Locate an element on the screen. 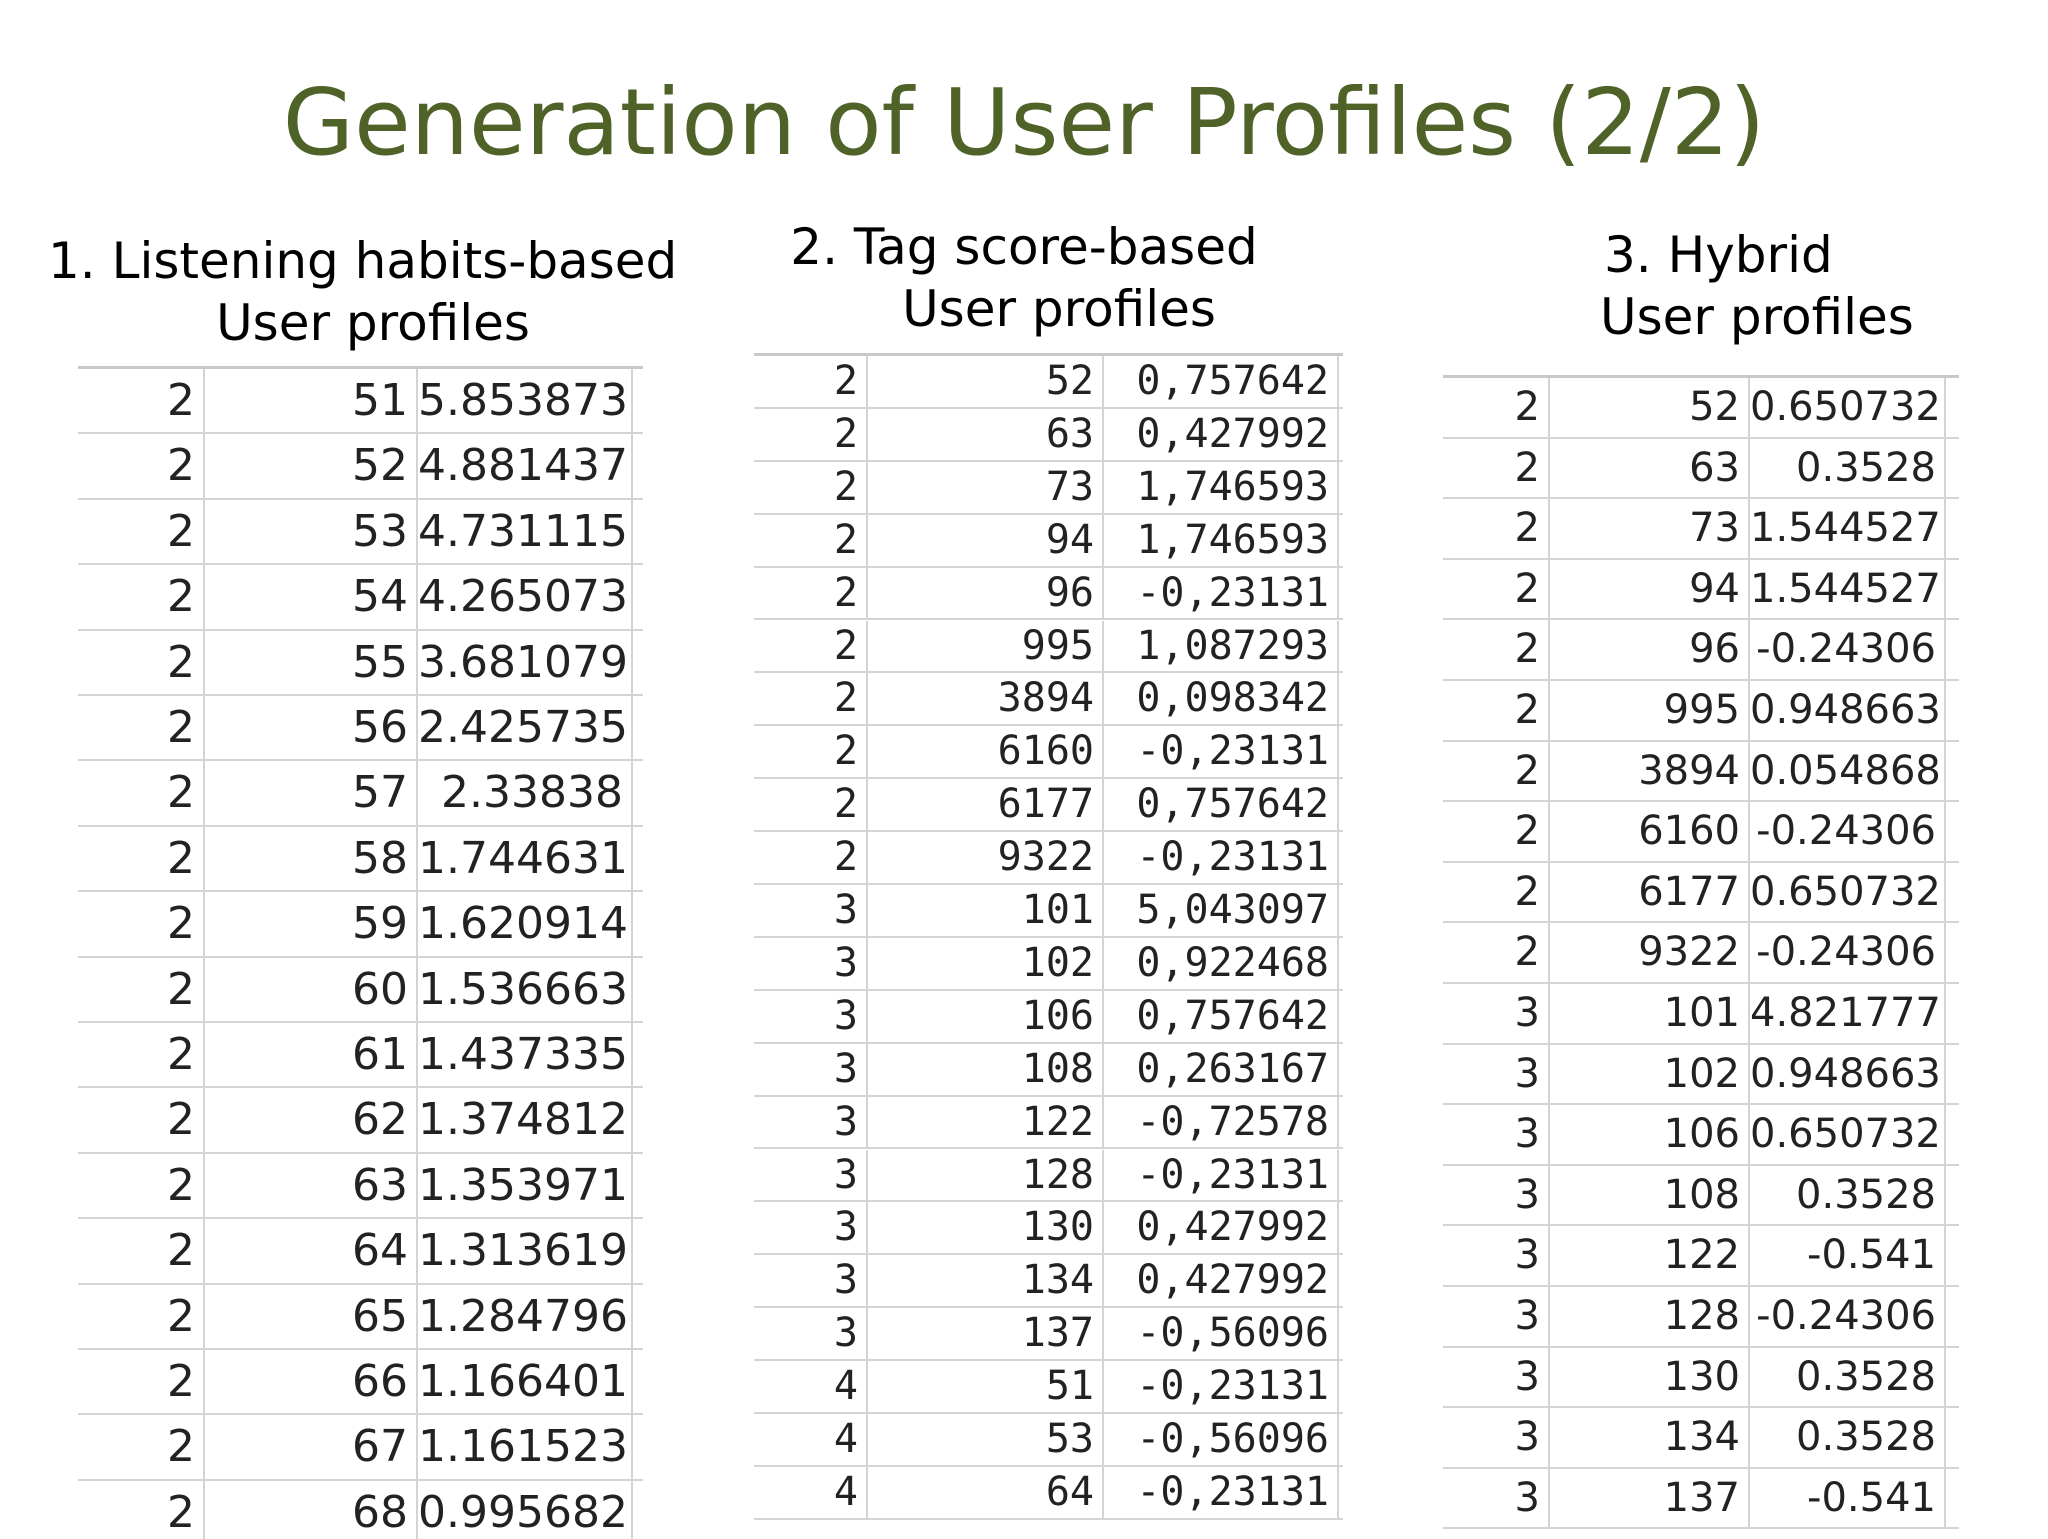  table-row: 2 63 0.3528 is located at coordinates (1701, 469).